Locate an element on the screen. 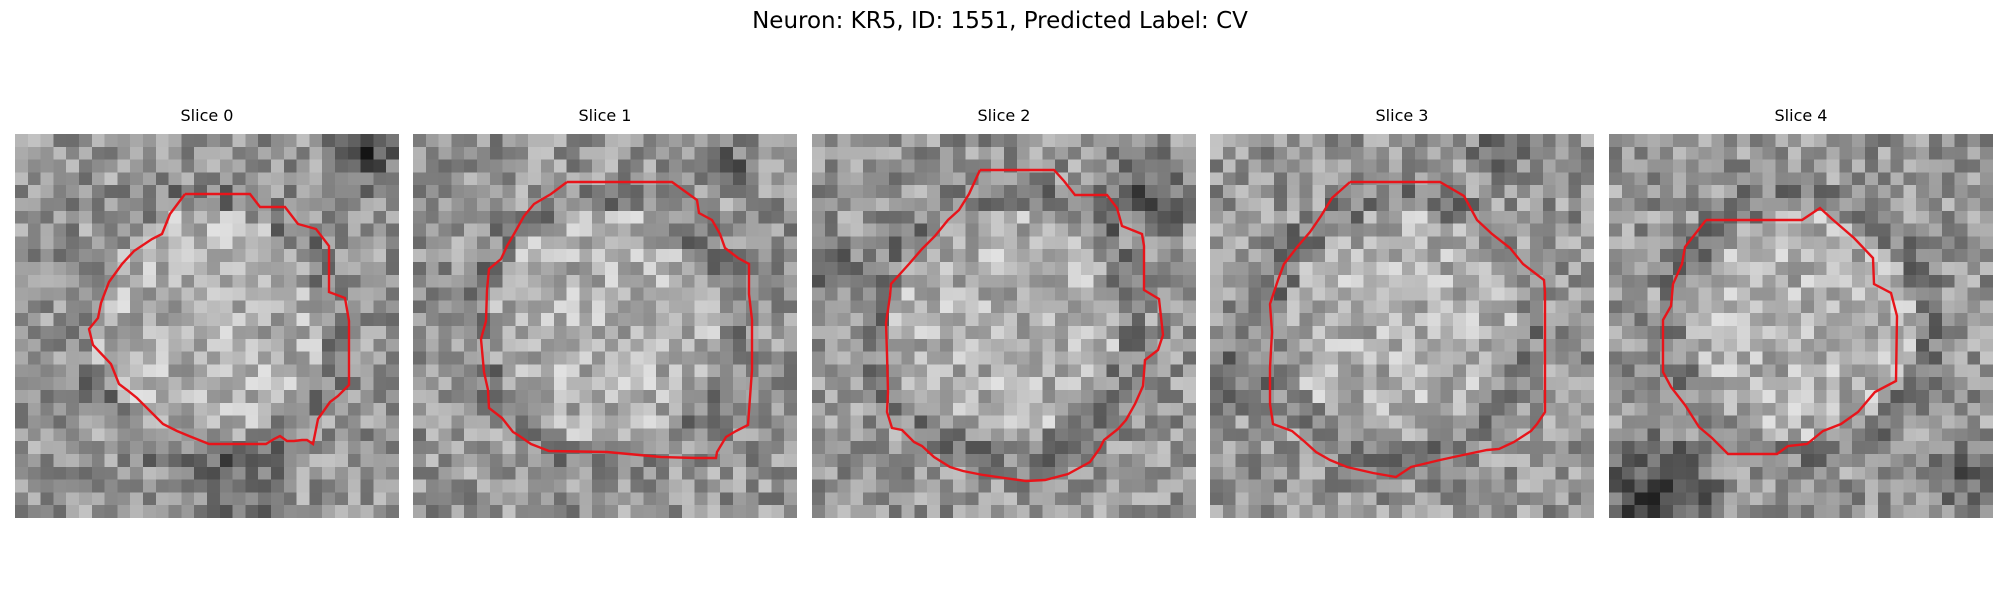 The height and width of the screenshot is (600, 2000). slice-panel-3: Slice 3 is located at coordinates (1402, 312).